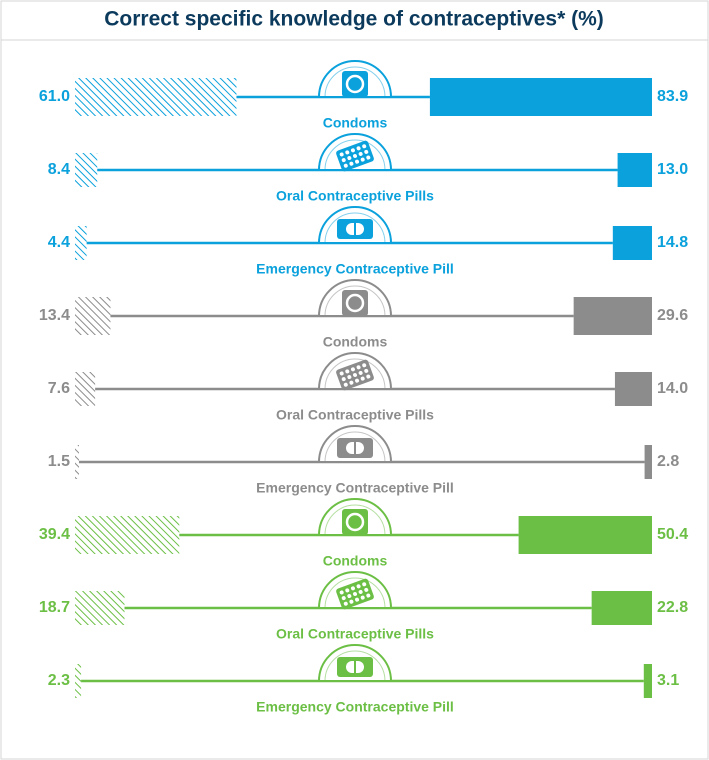 The width and height of the screenshot is (709, 760). I want to click on right-value-label: 29.6, so click(672, 315).